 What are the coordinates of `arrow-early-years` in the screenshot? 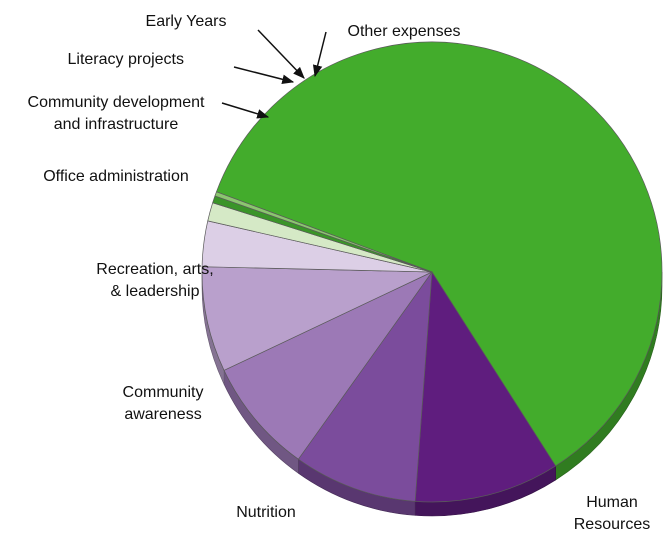 It's located at (281, 54).